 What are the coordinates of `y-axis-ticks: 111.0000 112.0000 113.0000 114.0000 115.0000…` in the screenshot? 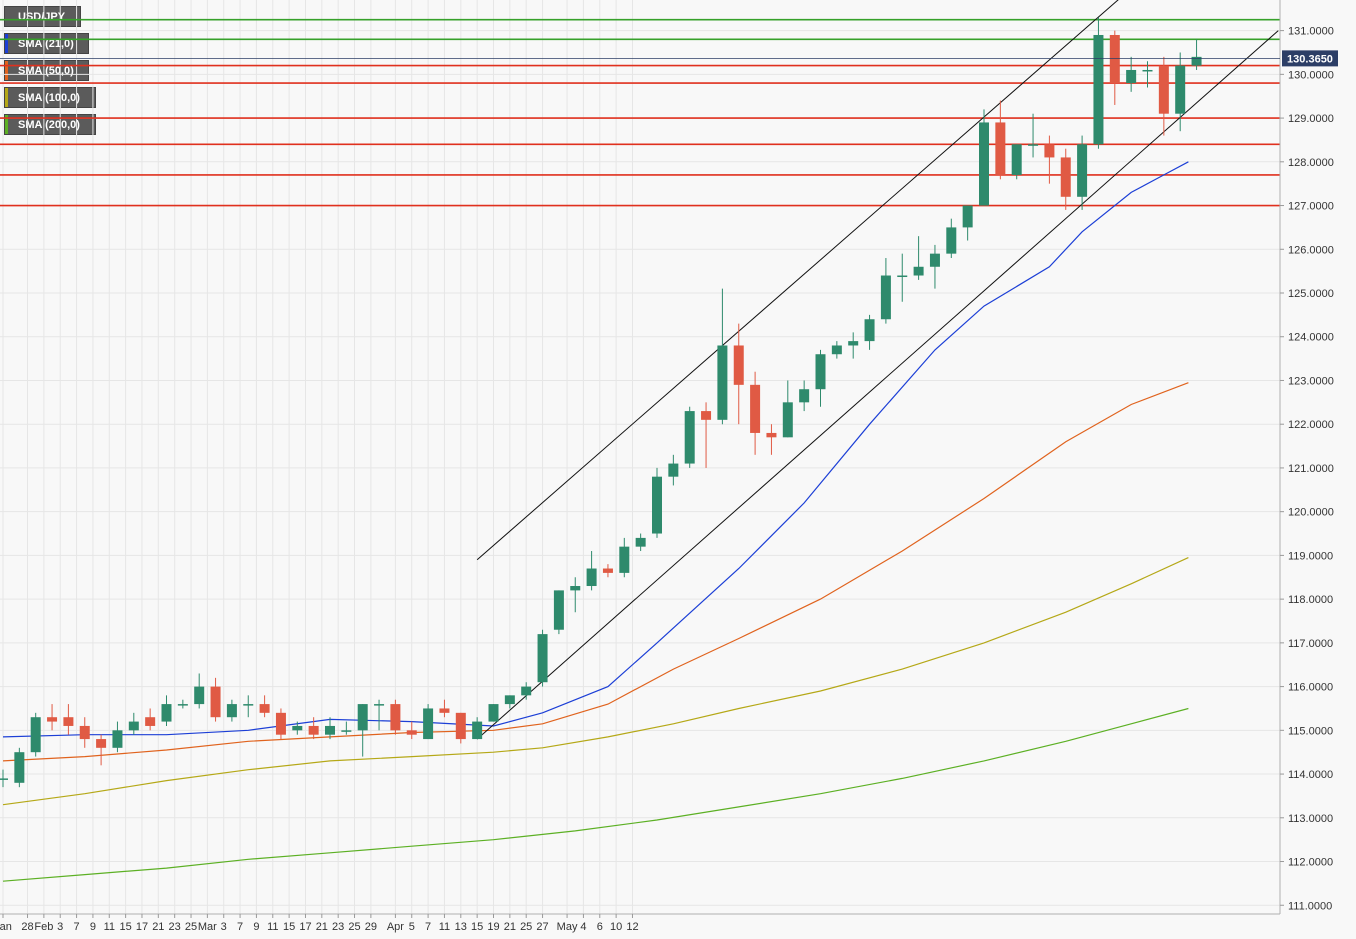 It's located at (1307, 469).